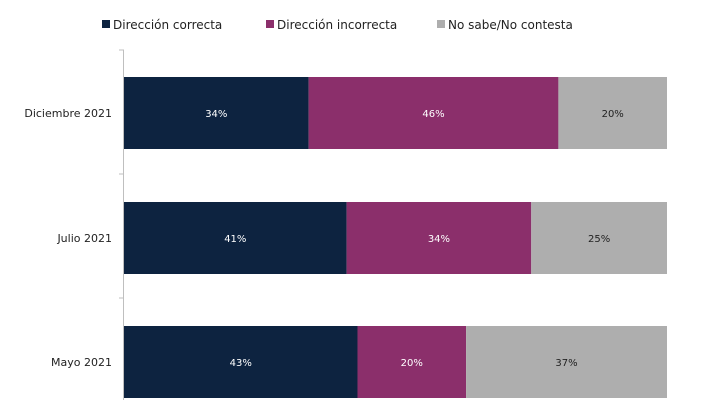 This screenshot has width=720, height=400. What do you see at coordinates (510, 25) in the screenshot?
I see `legend-label: No sabe/No contesta` at bounding box center [510, 25].